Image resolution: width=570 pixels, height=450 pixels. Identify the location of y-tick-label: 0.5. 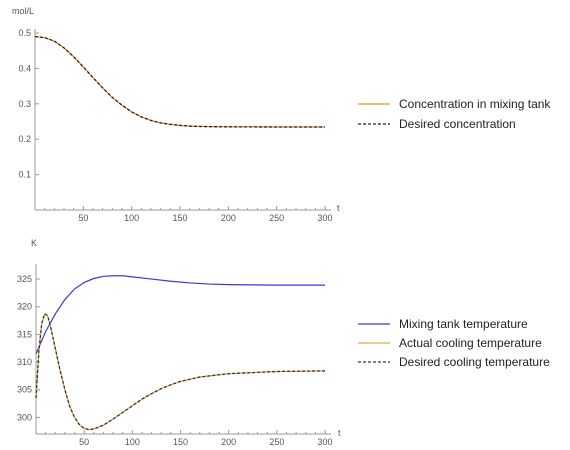
(24, 33).